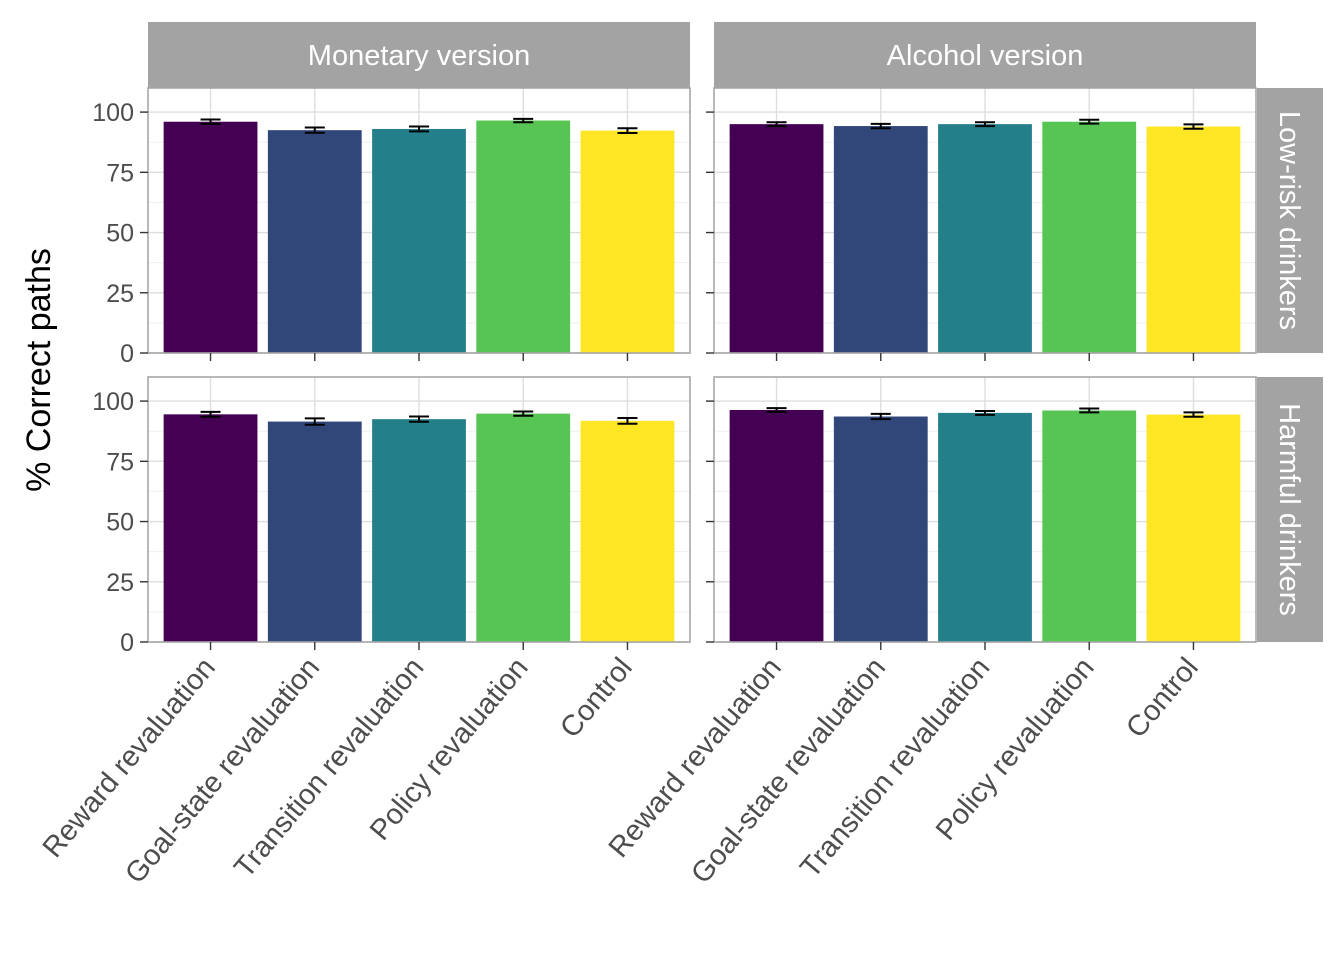  I want to click on row-strip-label: Harmful drinkers, so click(1289, 509).